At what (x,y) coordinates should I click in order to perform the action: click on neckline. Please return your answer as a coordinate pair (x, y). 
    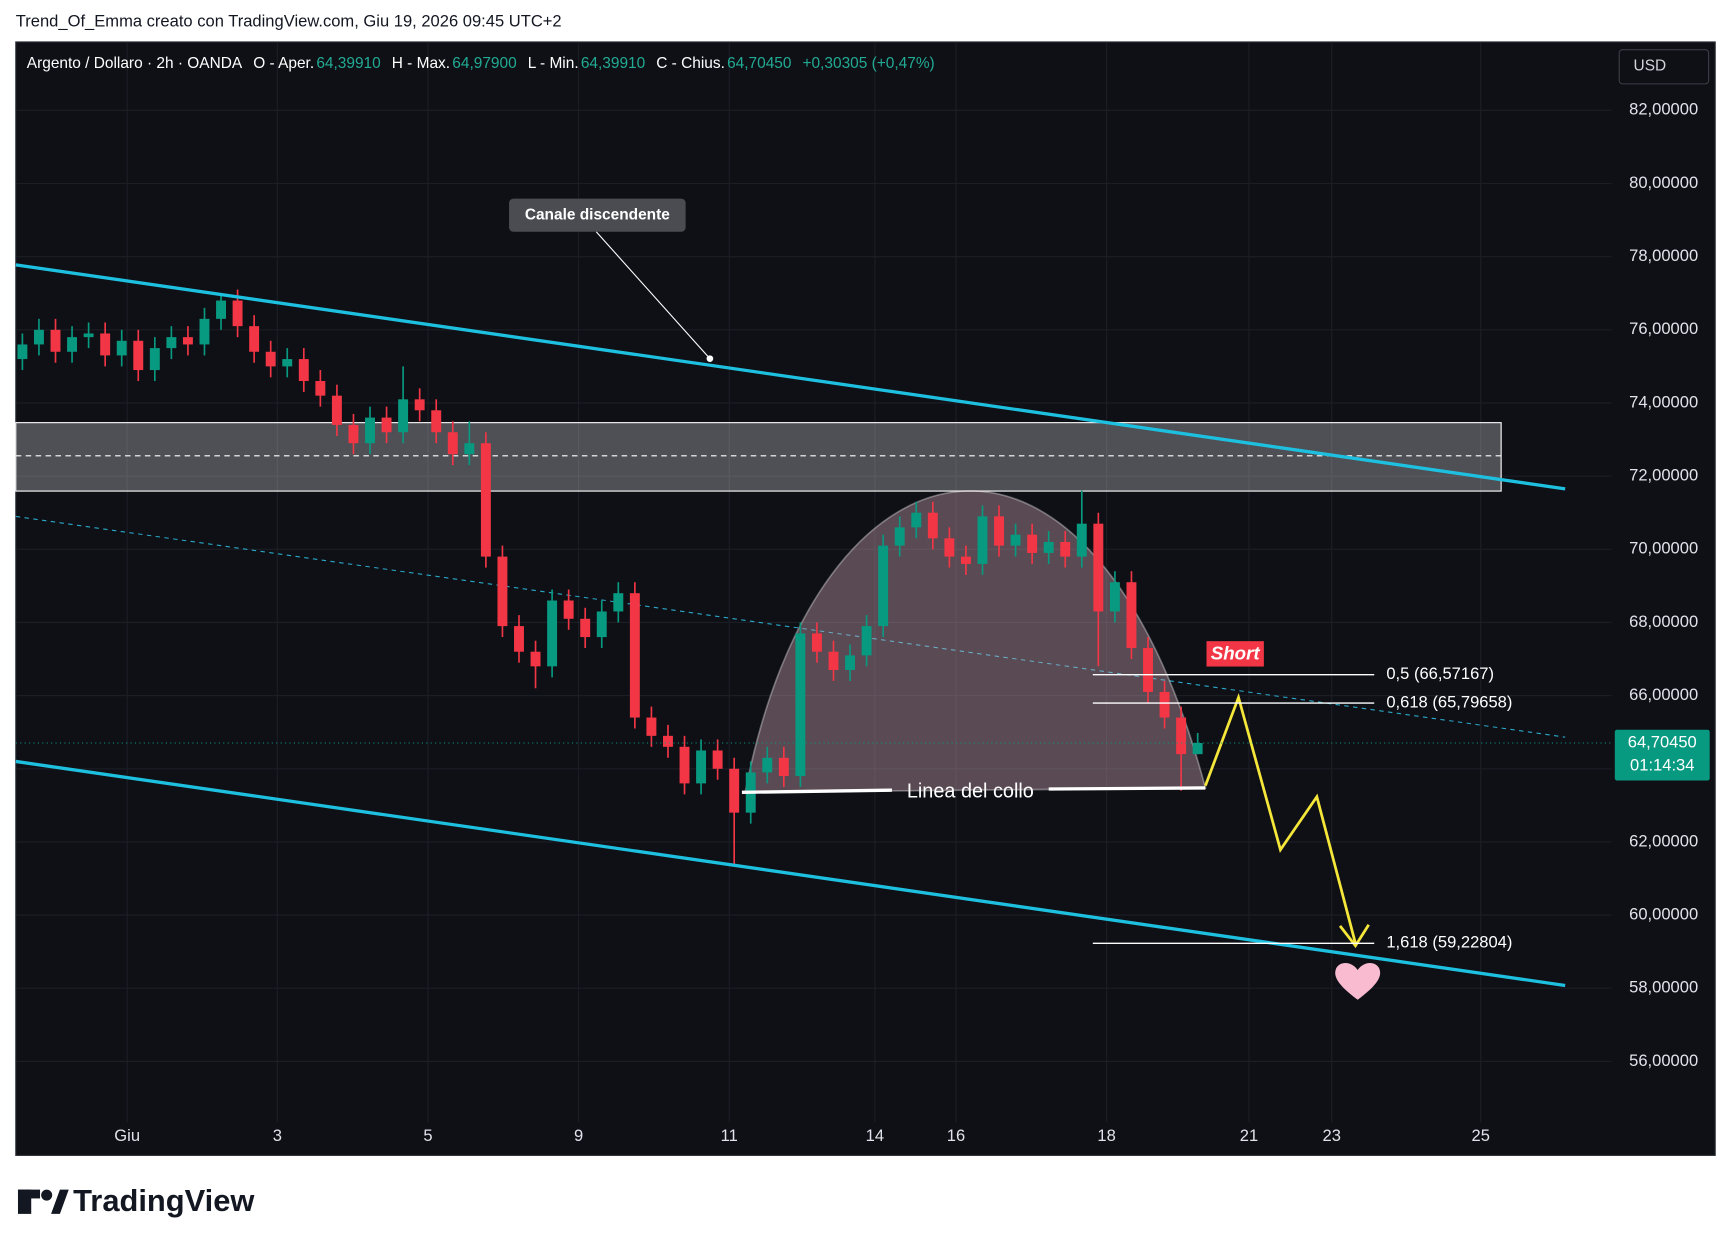
    Looking at the image, I should click on (817, 791).